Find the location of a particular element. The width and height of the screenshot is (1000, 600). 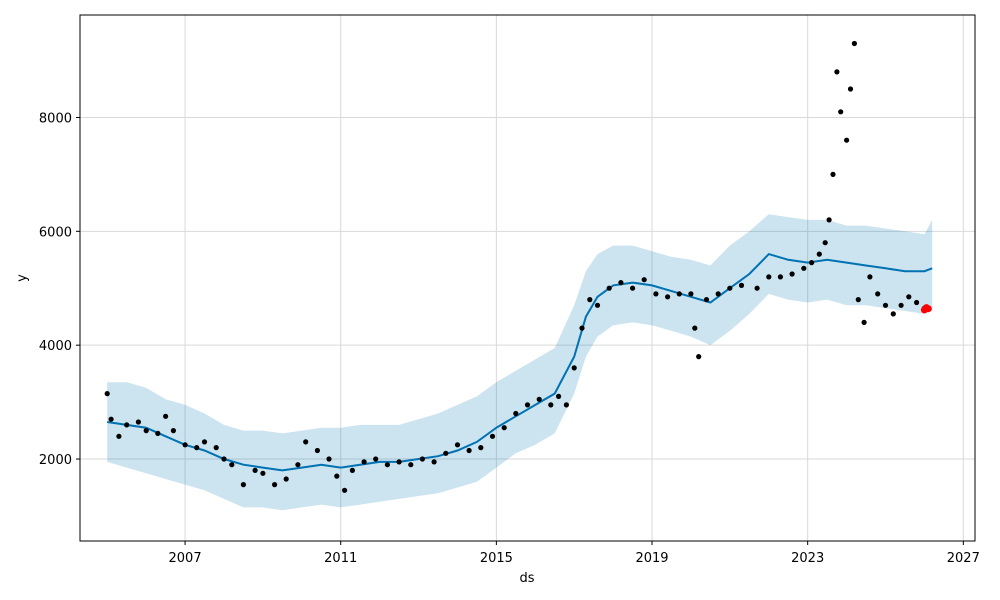

forecast-point is located at coordinates (928, 309).